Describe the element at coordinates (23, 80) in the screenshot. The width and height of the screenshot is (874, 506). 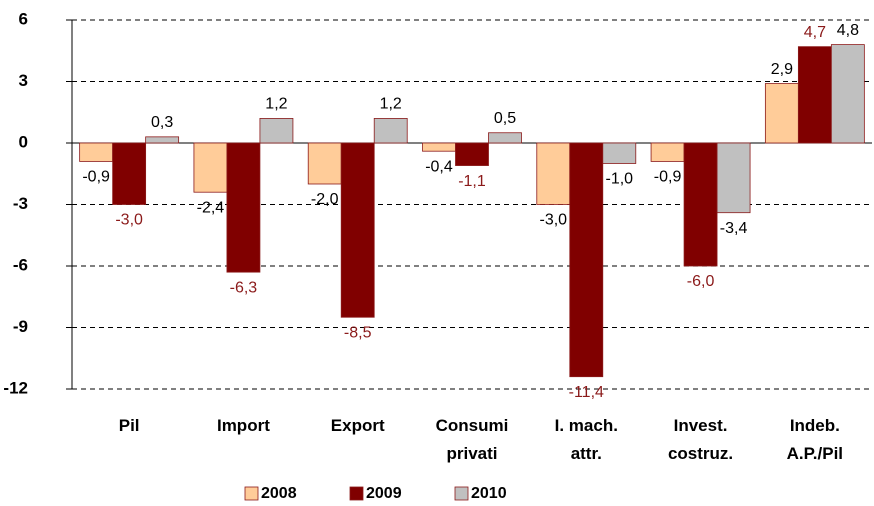
I see `y-tick-label: 3` at that location.